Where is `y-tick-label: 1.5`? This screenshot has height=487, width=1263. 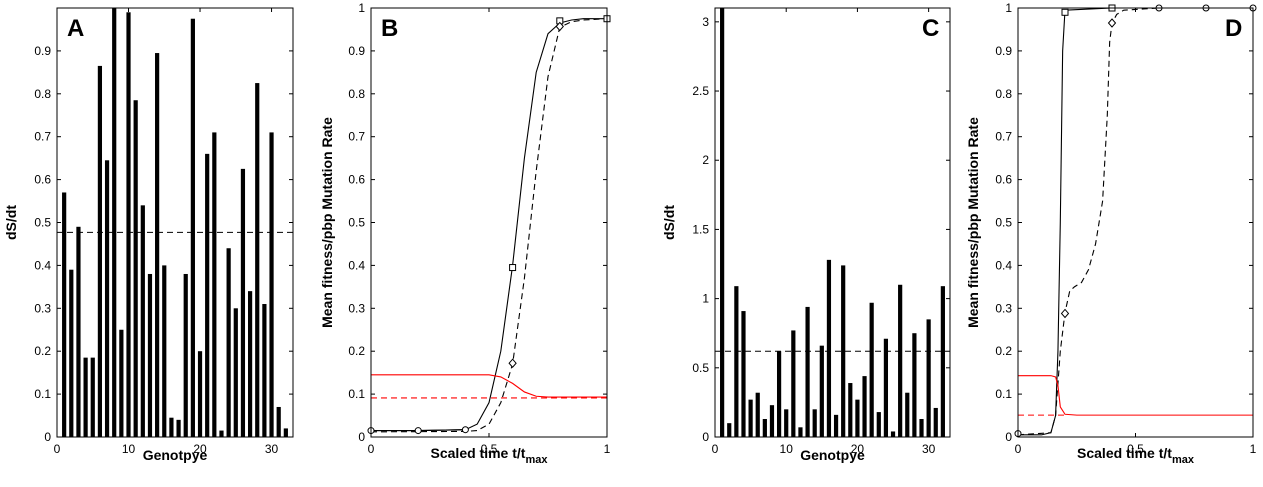
y-tick-label: 1.5 is located at coordinates (700, 229).